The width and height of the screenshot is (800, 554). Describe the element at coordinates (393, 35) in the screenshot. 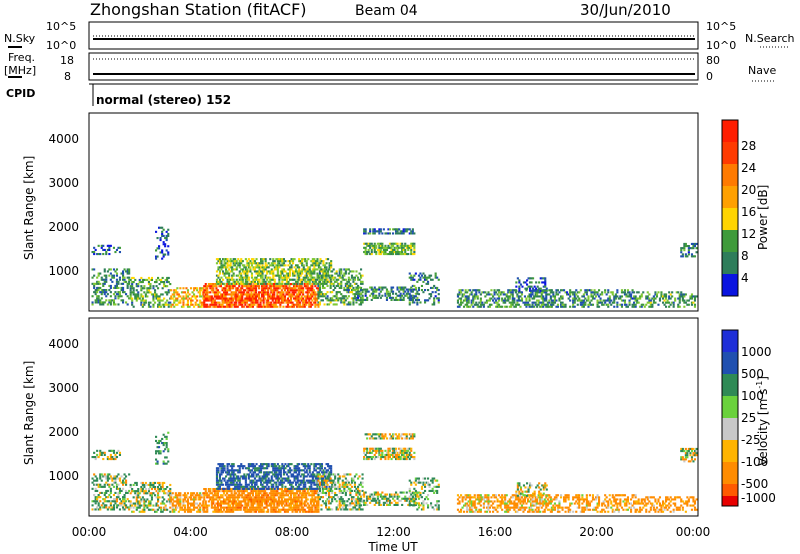

I see `nsky-strip` at that location.